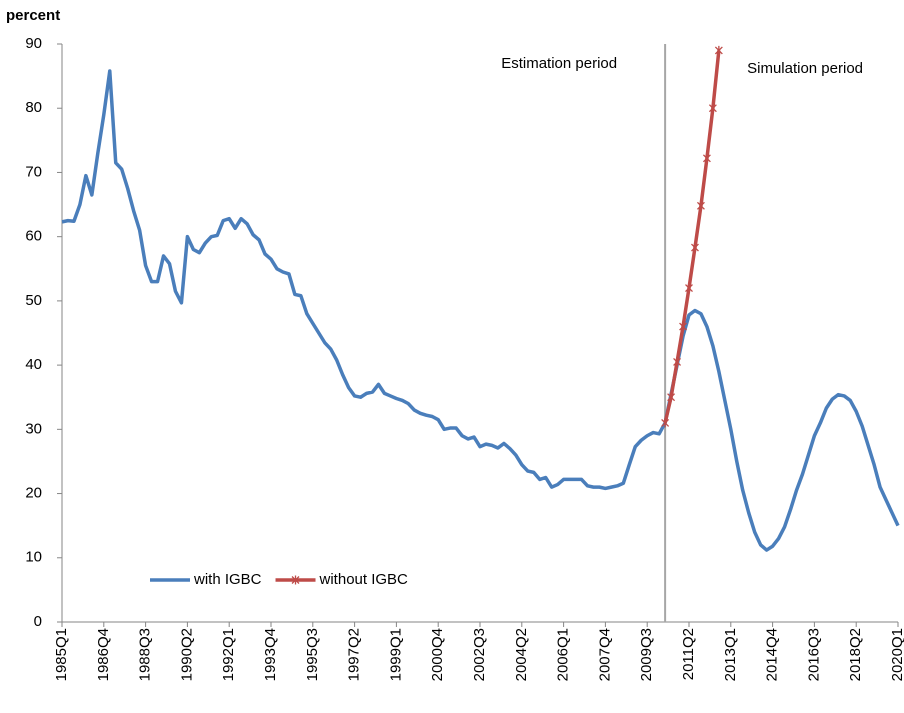  Describe the element at coordinates (559, 63) in the screenshot. I see `annotation: Estimation period` at that location.